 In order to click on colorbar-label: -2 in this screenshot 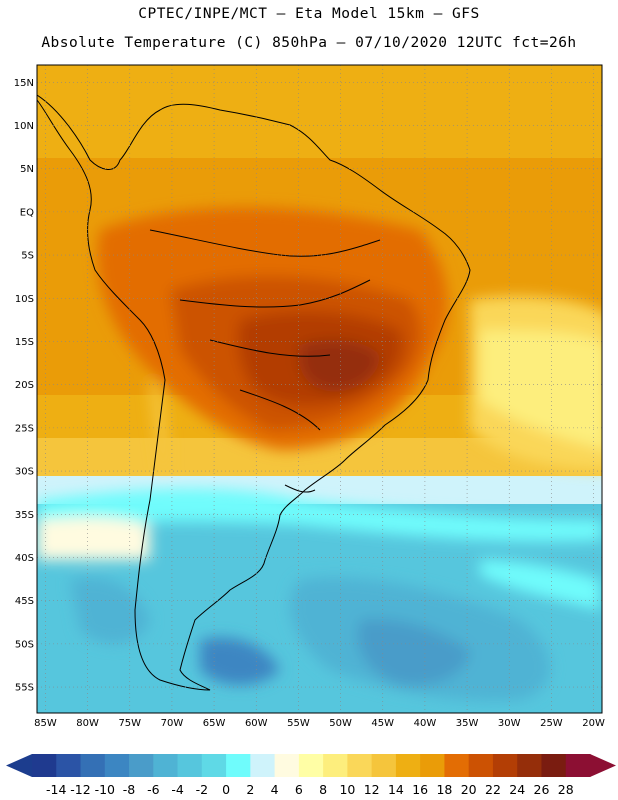, I will do `click(202, 789)`.